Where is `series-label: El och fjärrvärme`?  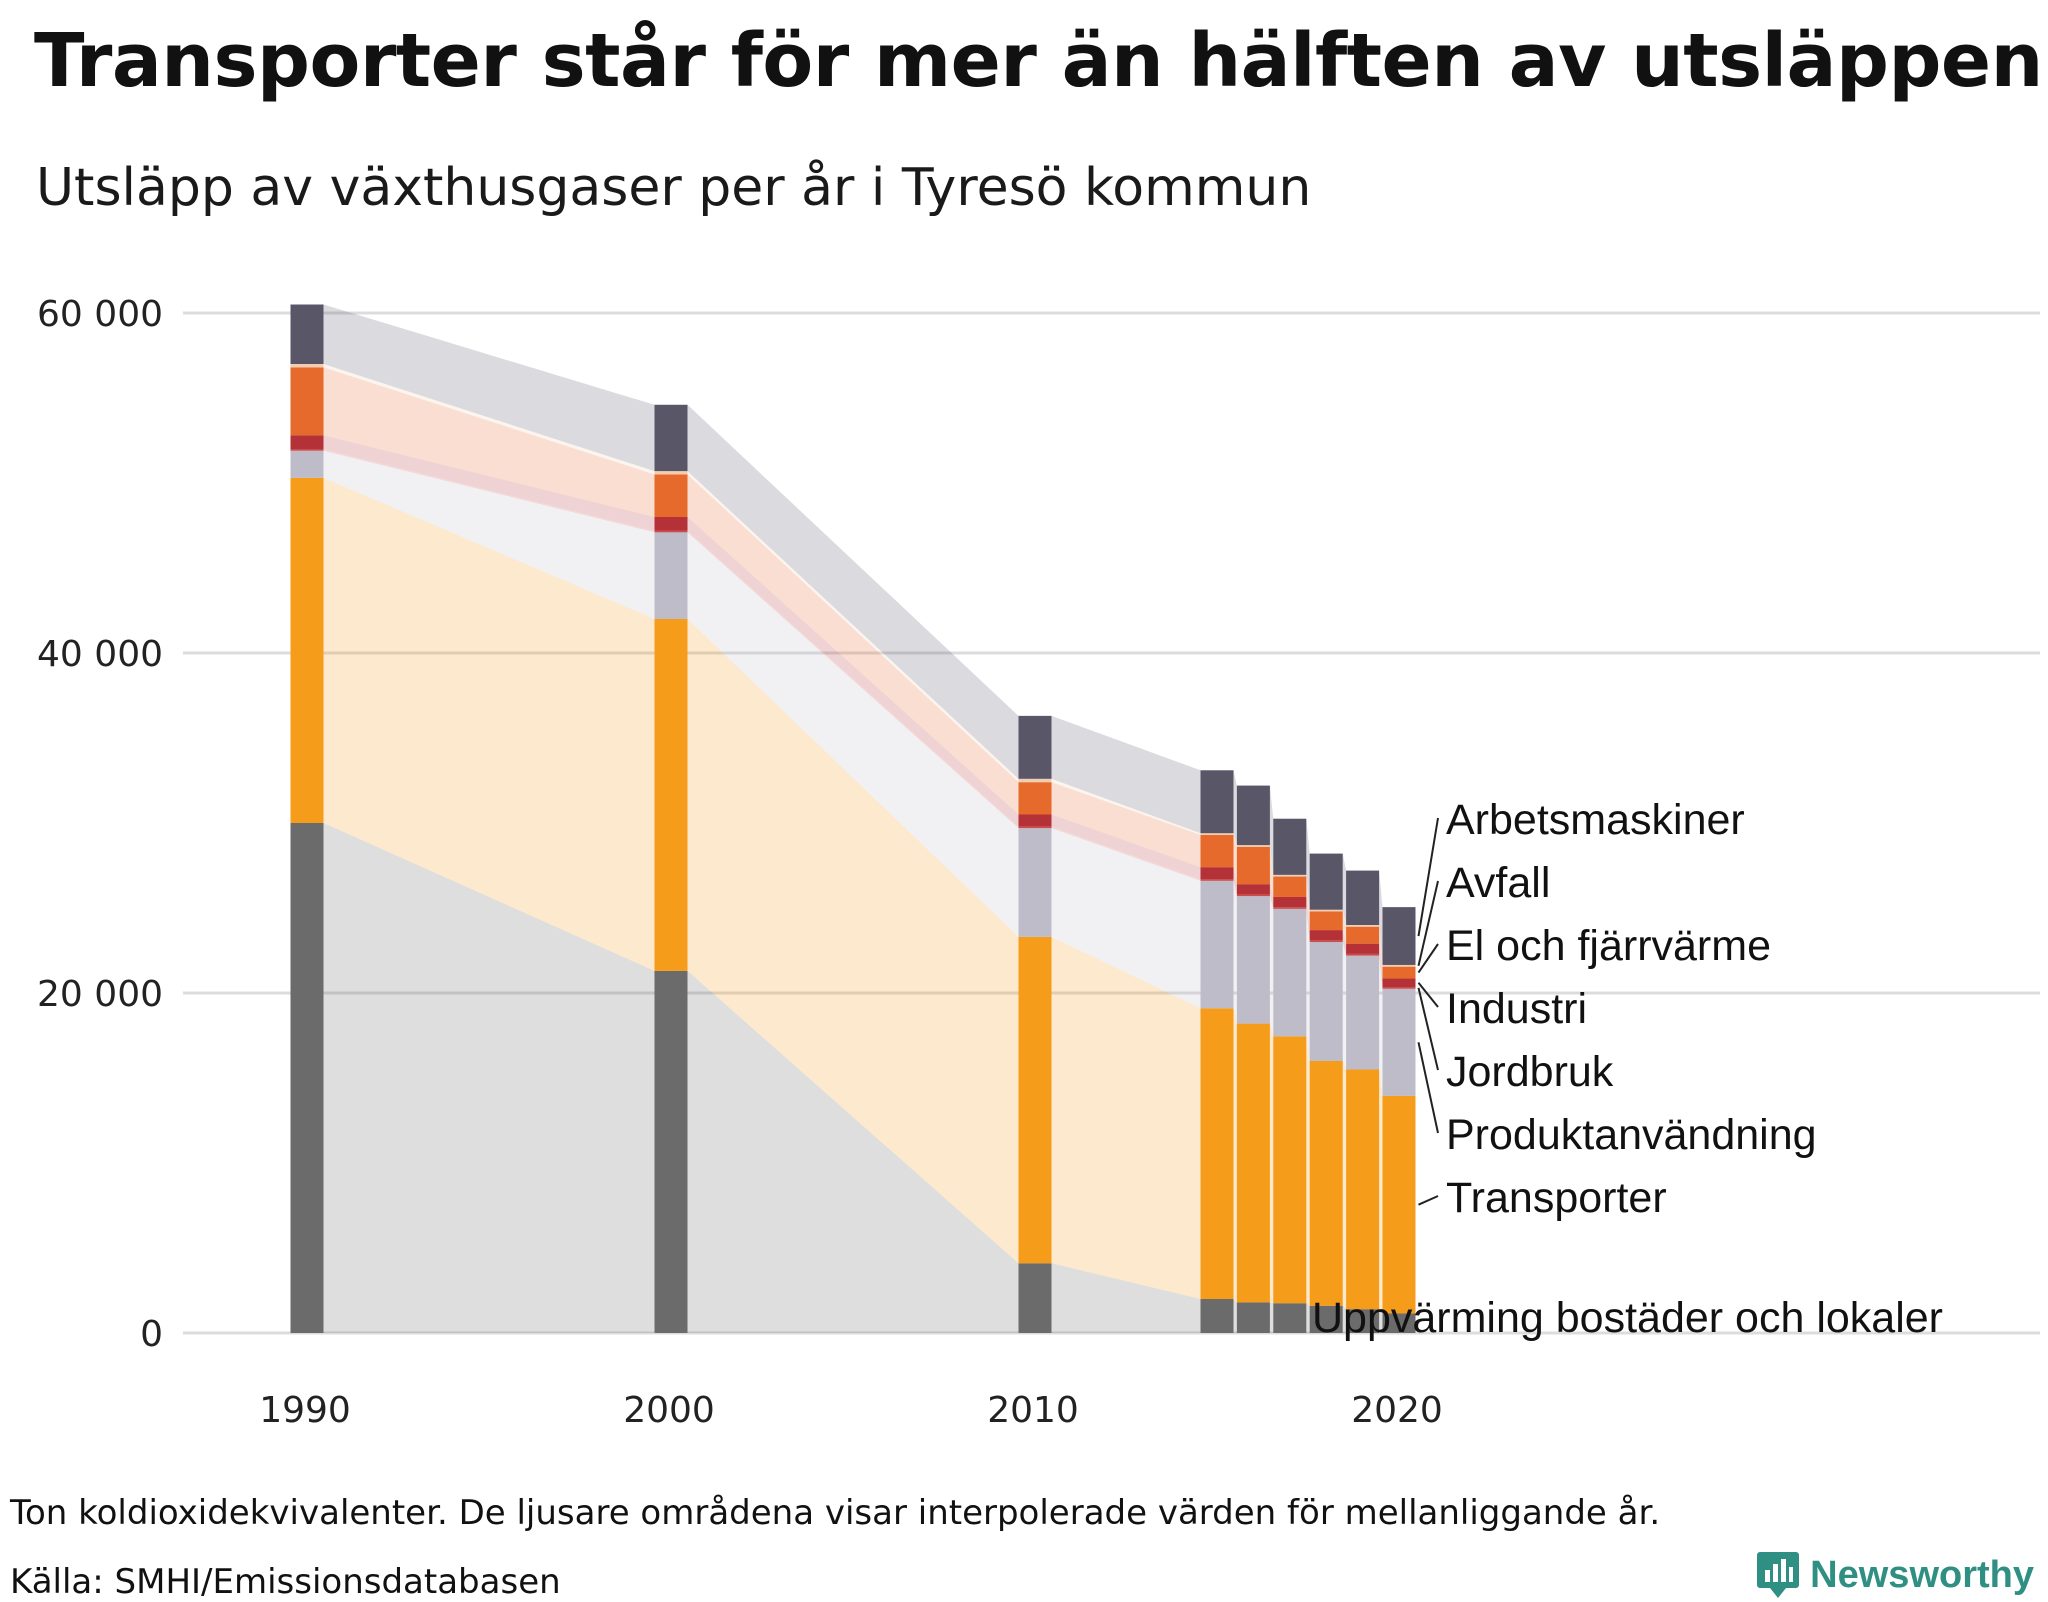 series-label: El och fjärrvärme is located at coordinates (1608, 946).